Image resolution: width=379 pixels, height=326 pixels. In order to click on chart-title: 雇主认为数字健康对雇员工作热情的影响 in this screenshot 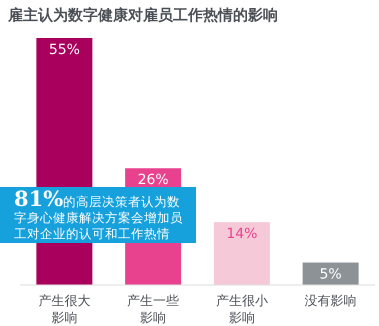, I will do `click(142, 15)`.